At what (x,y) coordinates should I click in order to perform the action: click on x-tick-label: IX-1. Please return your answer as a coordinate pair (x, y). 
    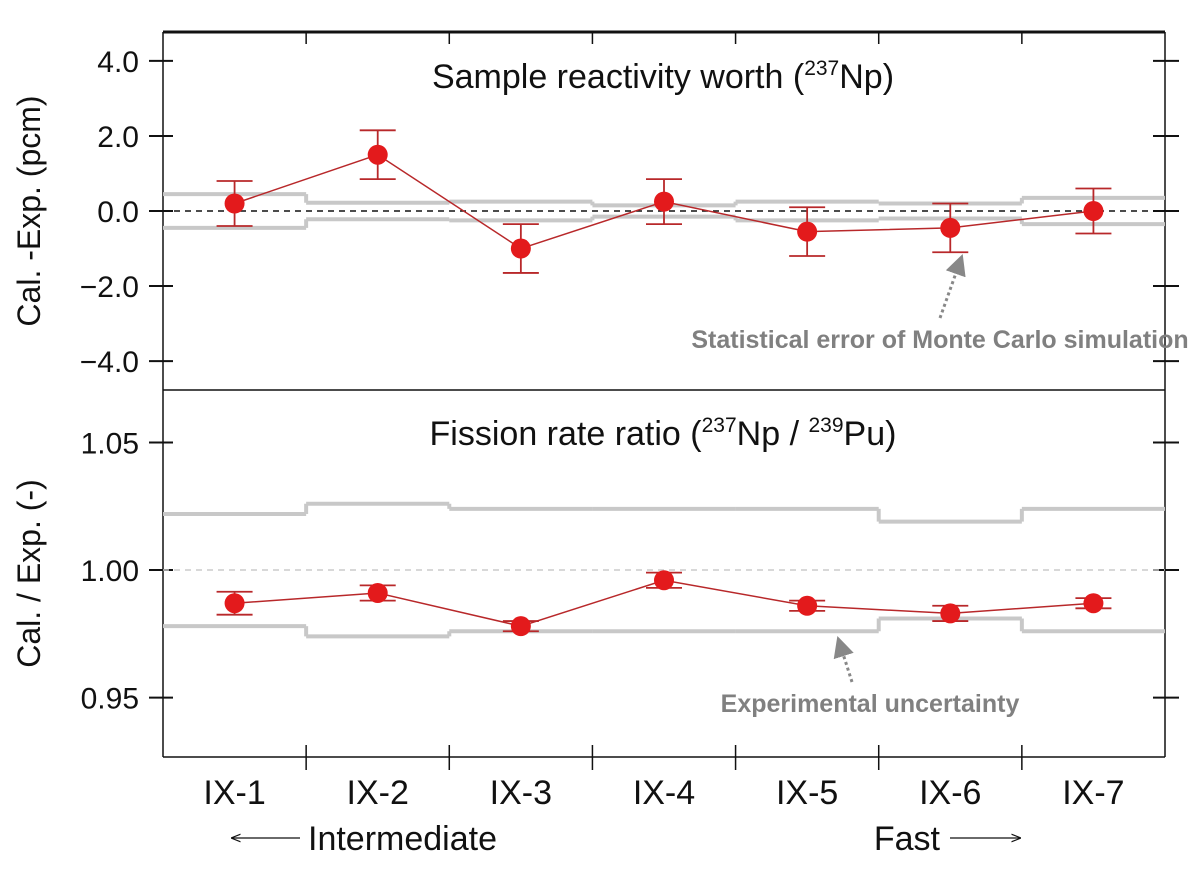
    Looking at the image, I should click on (234, 793).